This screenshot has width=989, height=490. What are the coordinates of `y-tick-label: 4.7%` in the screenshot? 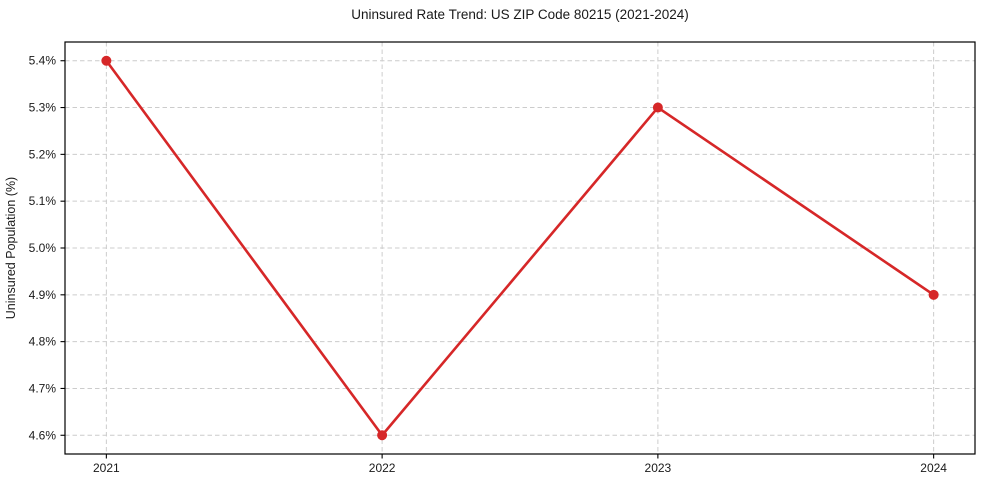 It's located at (43, 388).